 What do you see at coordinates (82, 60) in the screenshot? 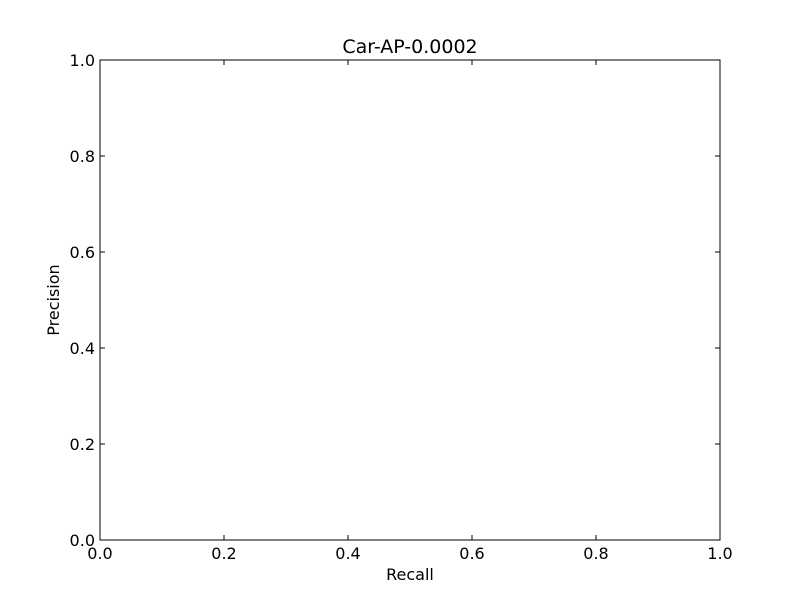
I see `y-tick-label: 1.0` at bounding box center [82, 60].